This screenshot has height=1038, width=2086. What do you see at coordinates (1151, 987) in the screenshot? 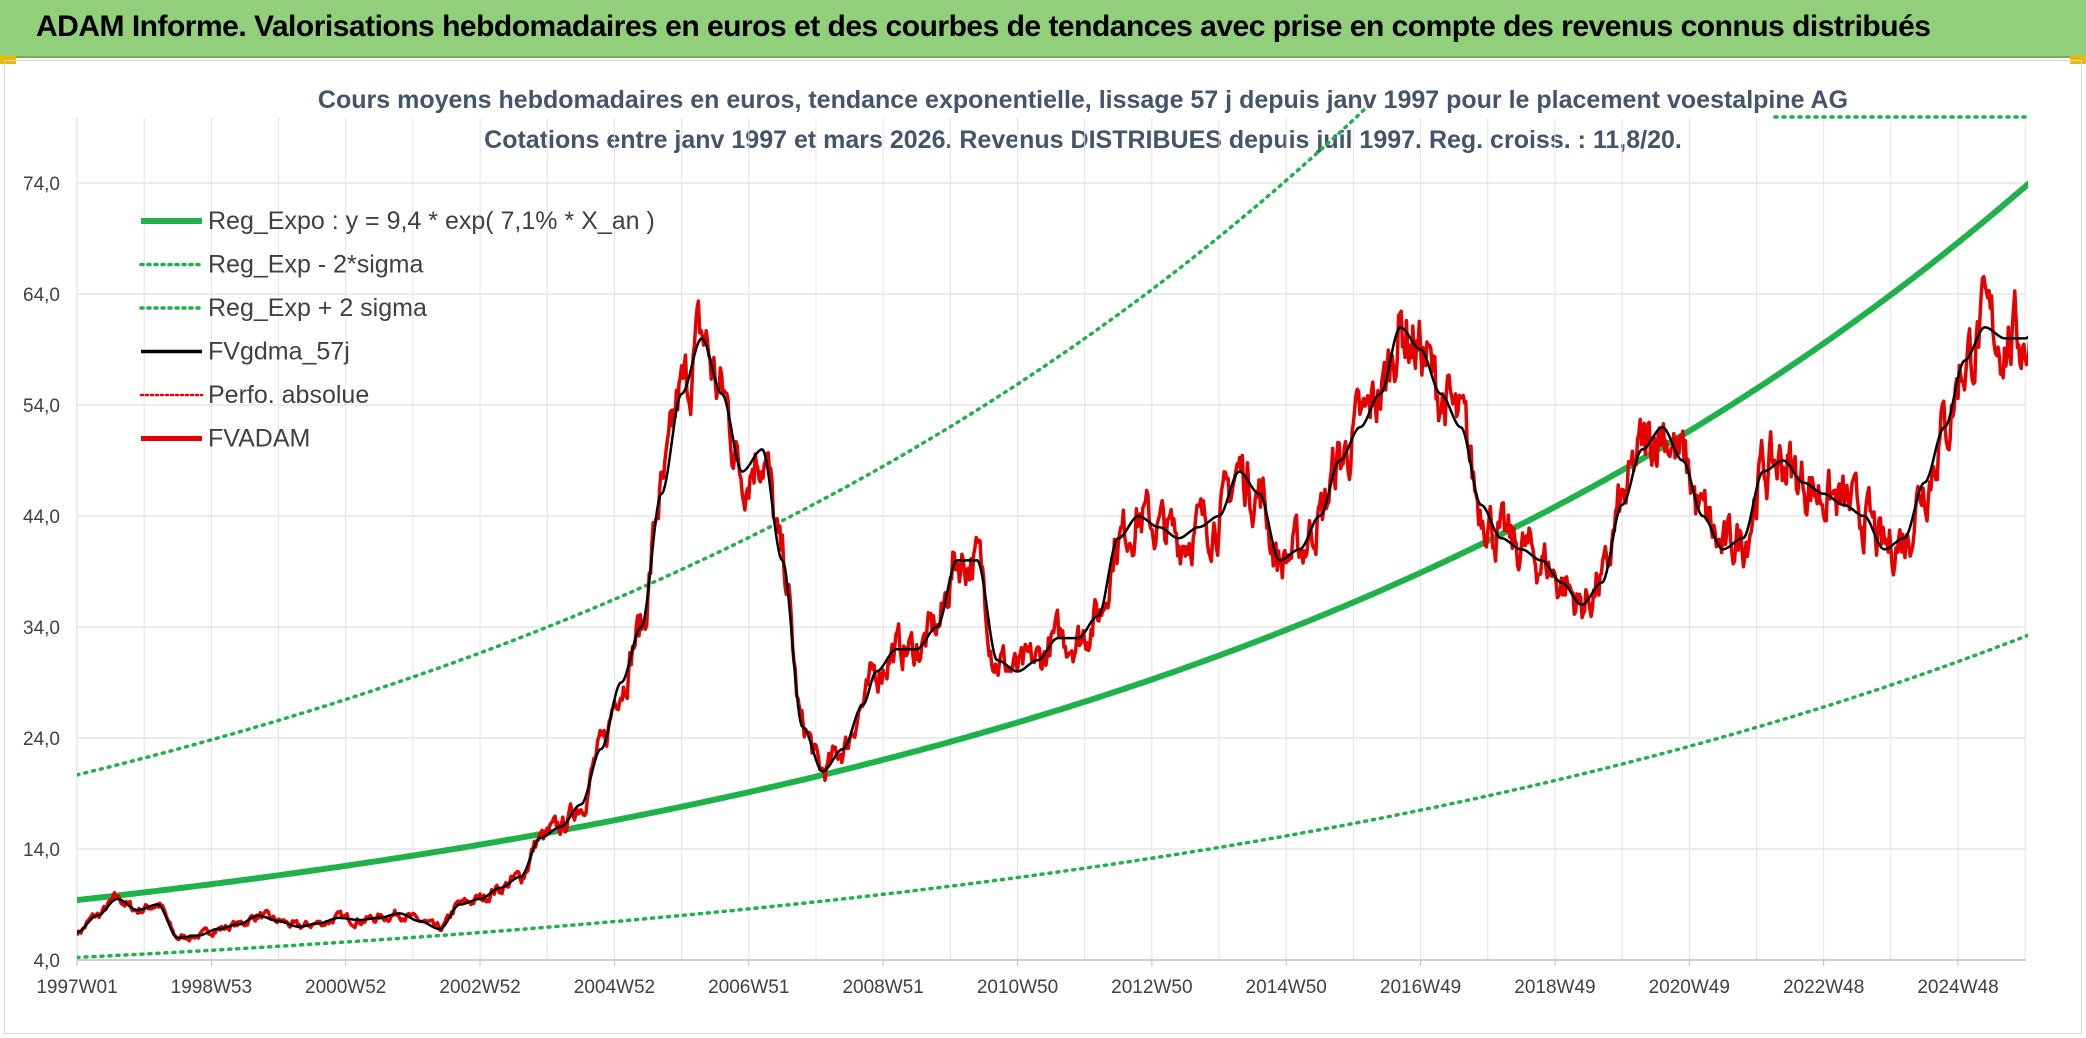
I see `x-tick-label: 2012W50` at bounding box center [1151, 987].